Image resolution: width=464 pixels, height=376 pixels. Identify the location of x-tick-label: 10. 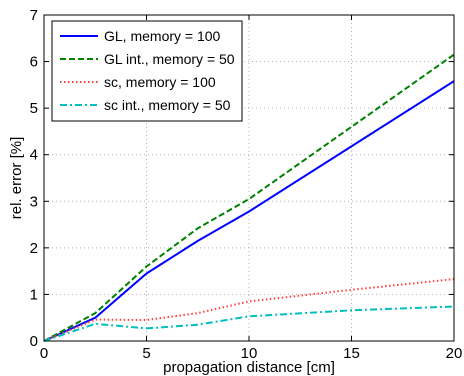
(249, 353).